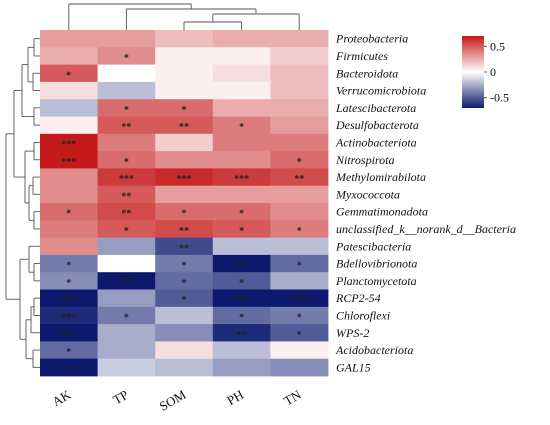 The image size is (550, 425). Describe the element at coordinates (367, 73) in the screenshot. I see `row-label: Bacteroidota` at that location.